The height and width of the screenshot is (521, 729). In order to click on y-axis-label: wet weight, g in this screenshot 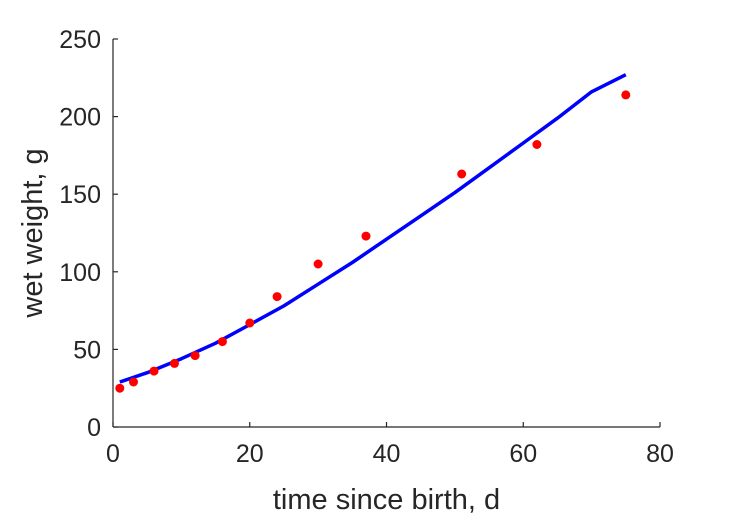, I will do `click(33, 233)`.